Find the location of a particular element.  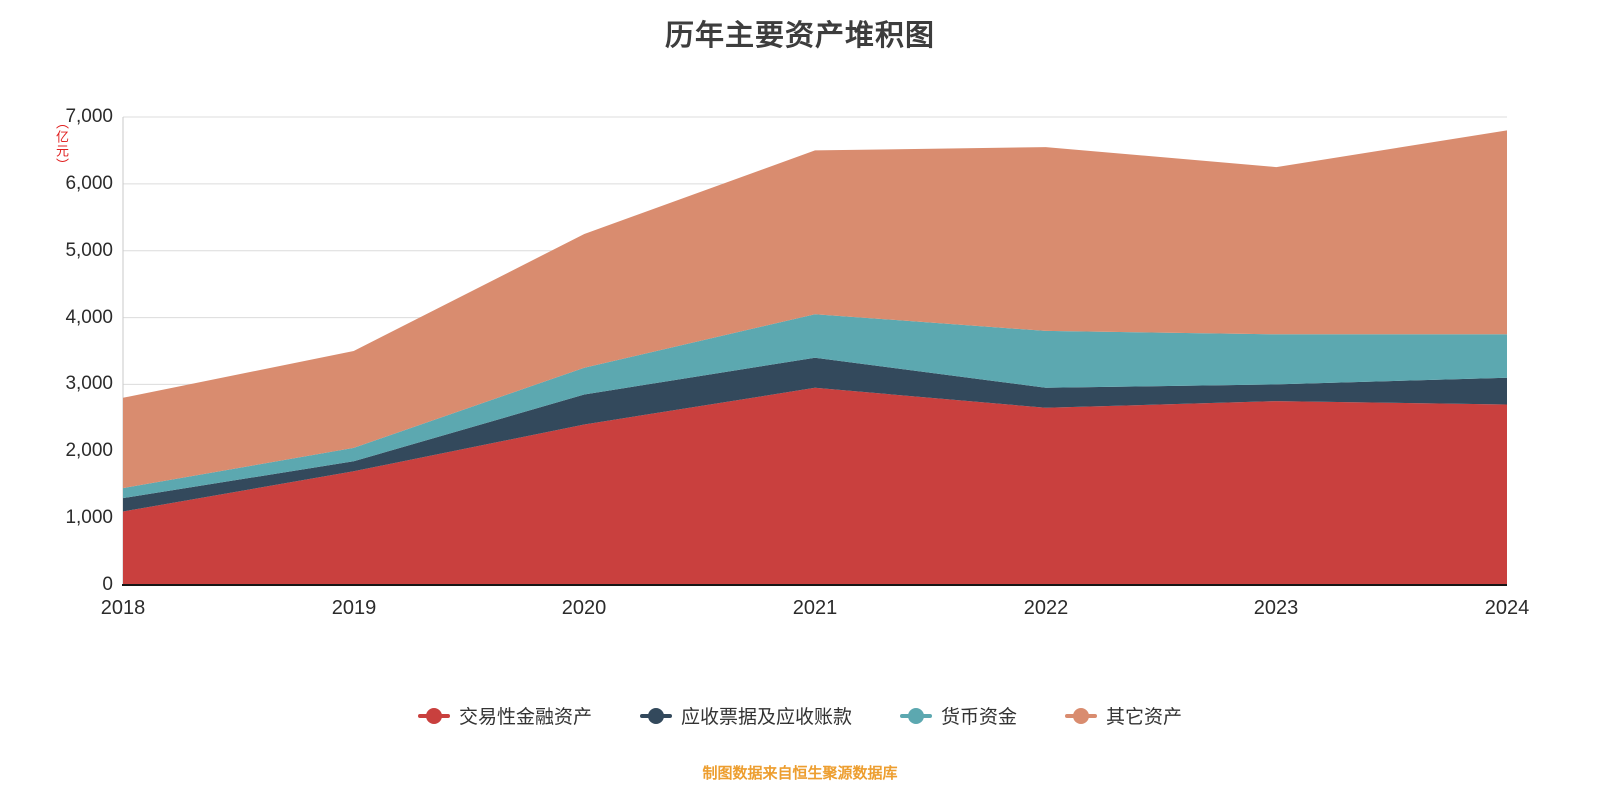

chart-title: 历年主要资产堆积图 is located at coordinates (799, 36).